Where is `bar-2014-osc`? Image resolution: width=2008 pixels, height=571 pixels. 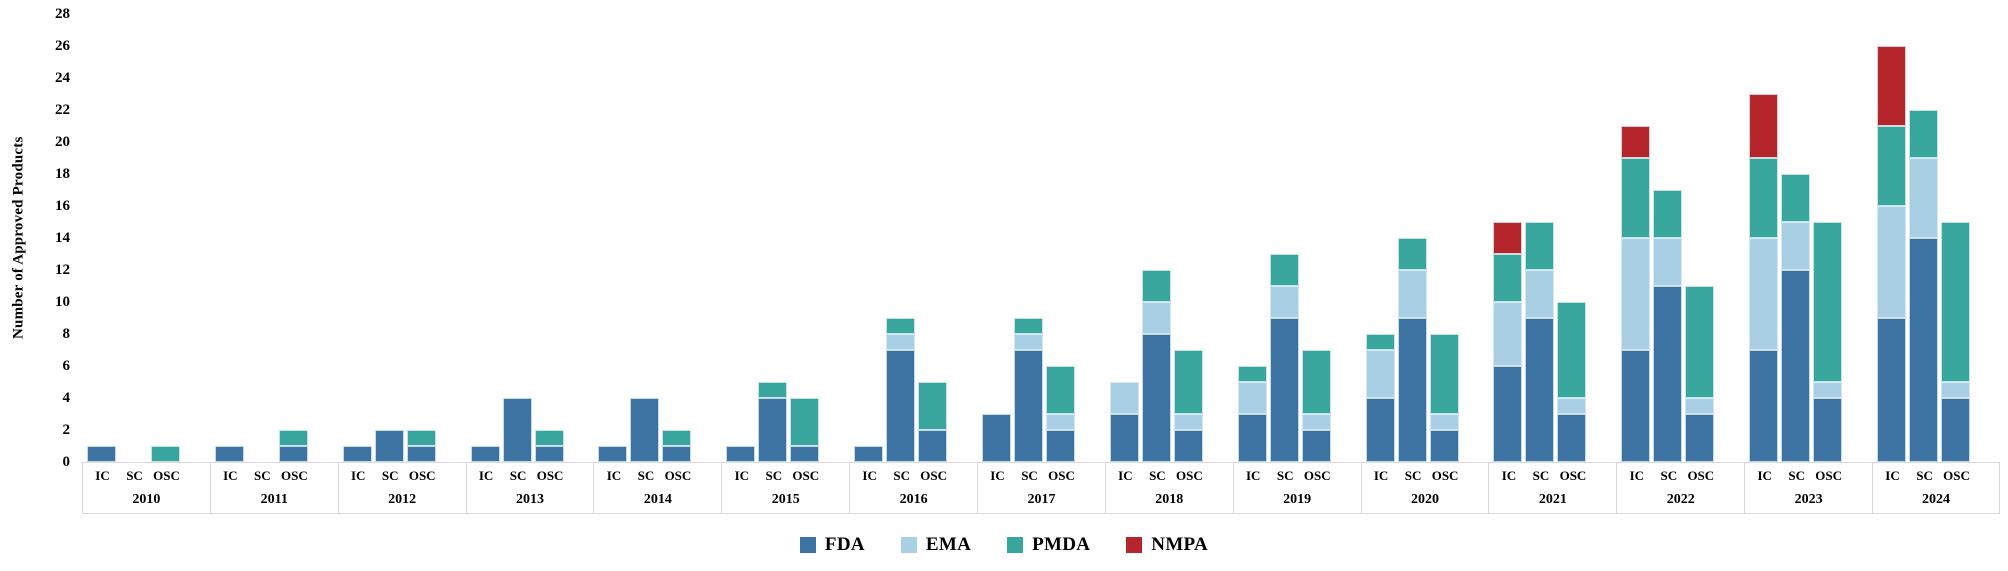 bar-2014-osc is located at coordinates (677, 446).